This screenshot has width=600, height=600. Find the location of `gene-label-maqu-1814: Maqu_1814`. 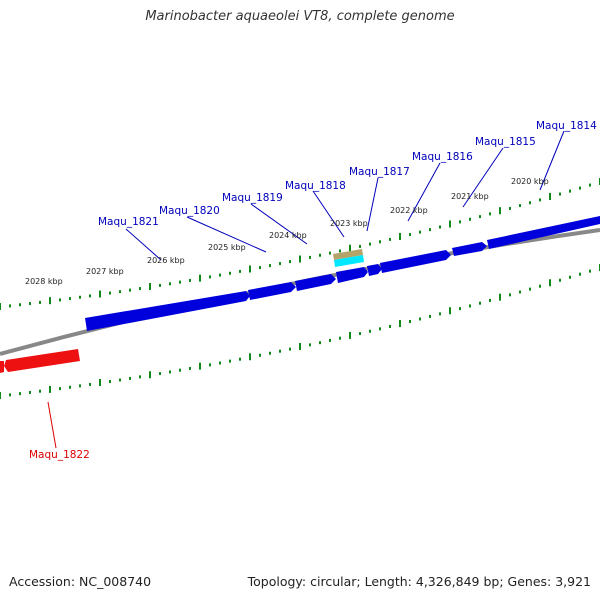

gene-label-maqu-1814: Maqu_1814 is located at coordinates (566, 126).